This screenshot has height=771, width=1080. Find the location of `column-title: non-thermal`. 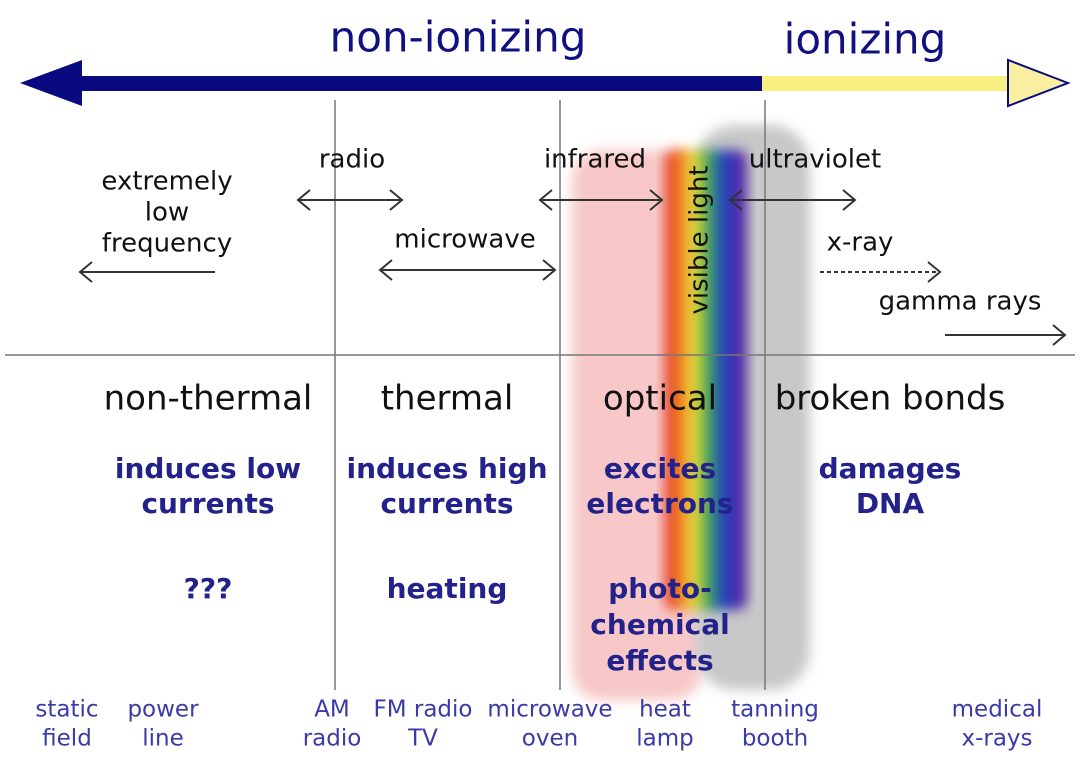

column-title: non-thermal is located at coordinates (208, 399).